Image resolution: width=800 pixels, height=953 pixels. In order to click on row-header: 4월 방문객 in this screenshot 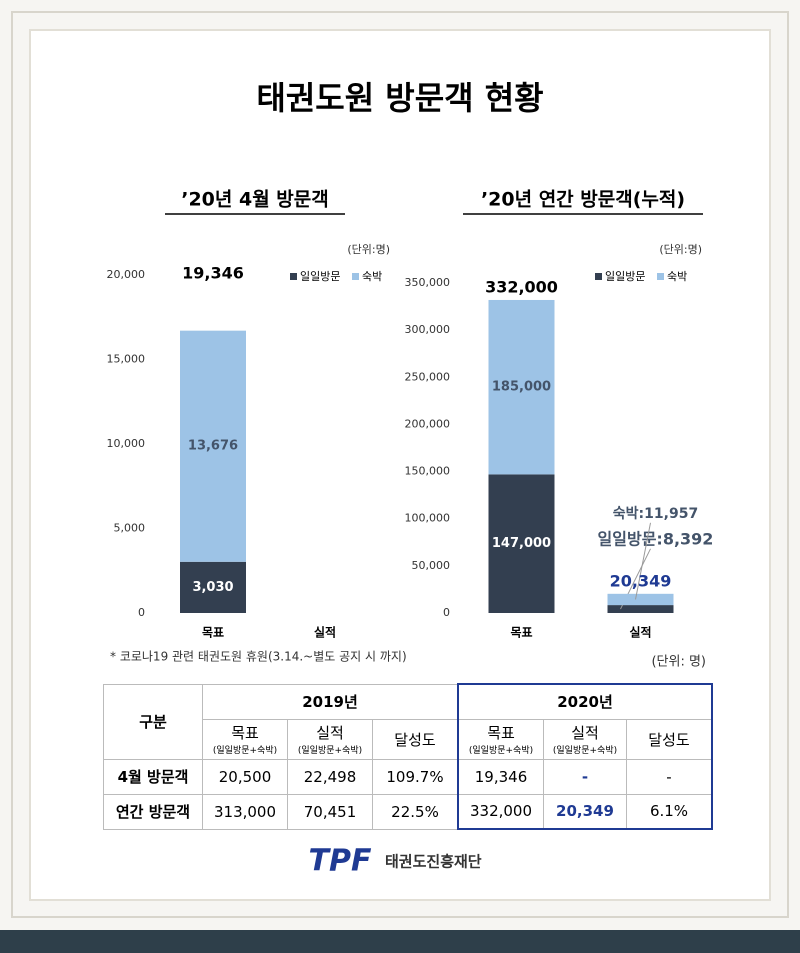, I will do `click(153, 776)`.